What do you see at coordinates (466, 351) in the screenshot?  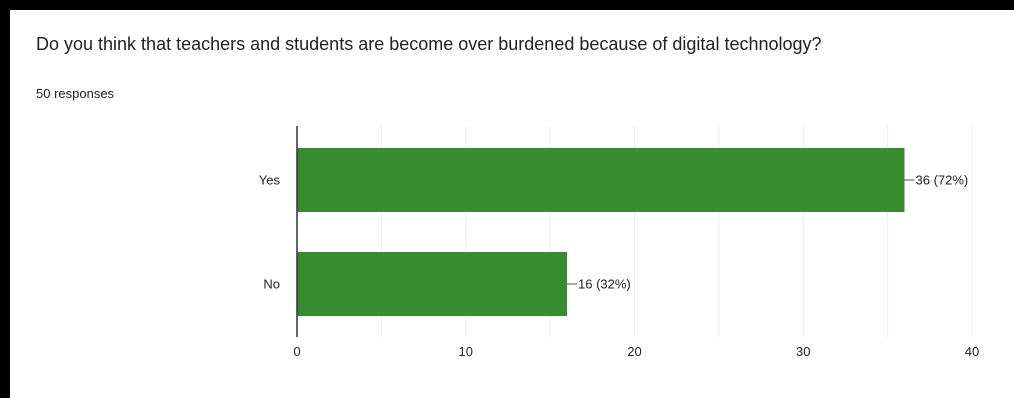 I see `x-tick-label: 10` at bounding box center [466, 351].